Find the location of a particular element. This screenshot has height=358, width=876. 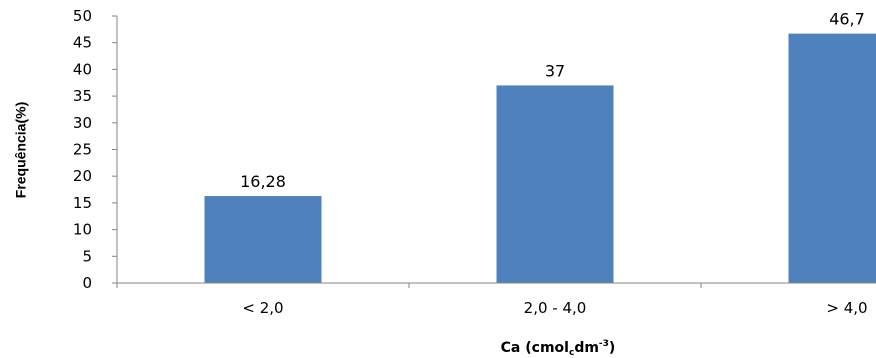

data-label: 37 is located at coordinates (555, 70).